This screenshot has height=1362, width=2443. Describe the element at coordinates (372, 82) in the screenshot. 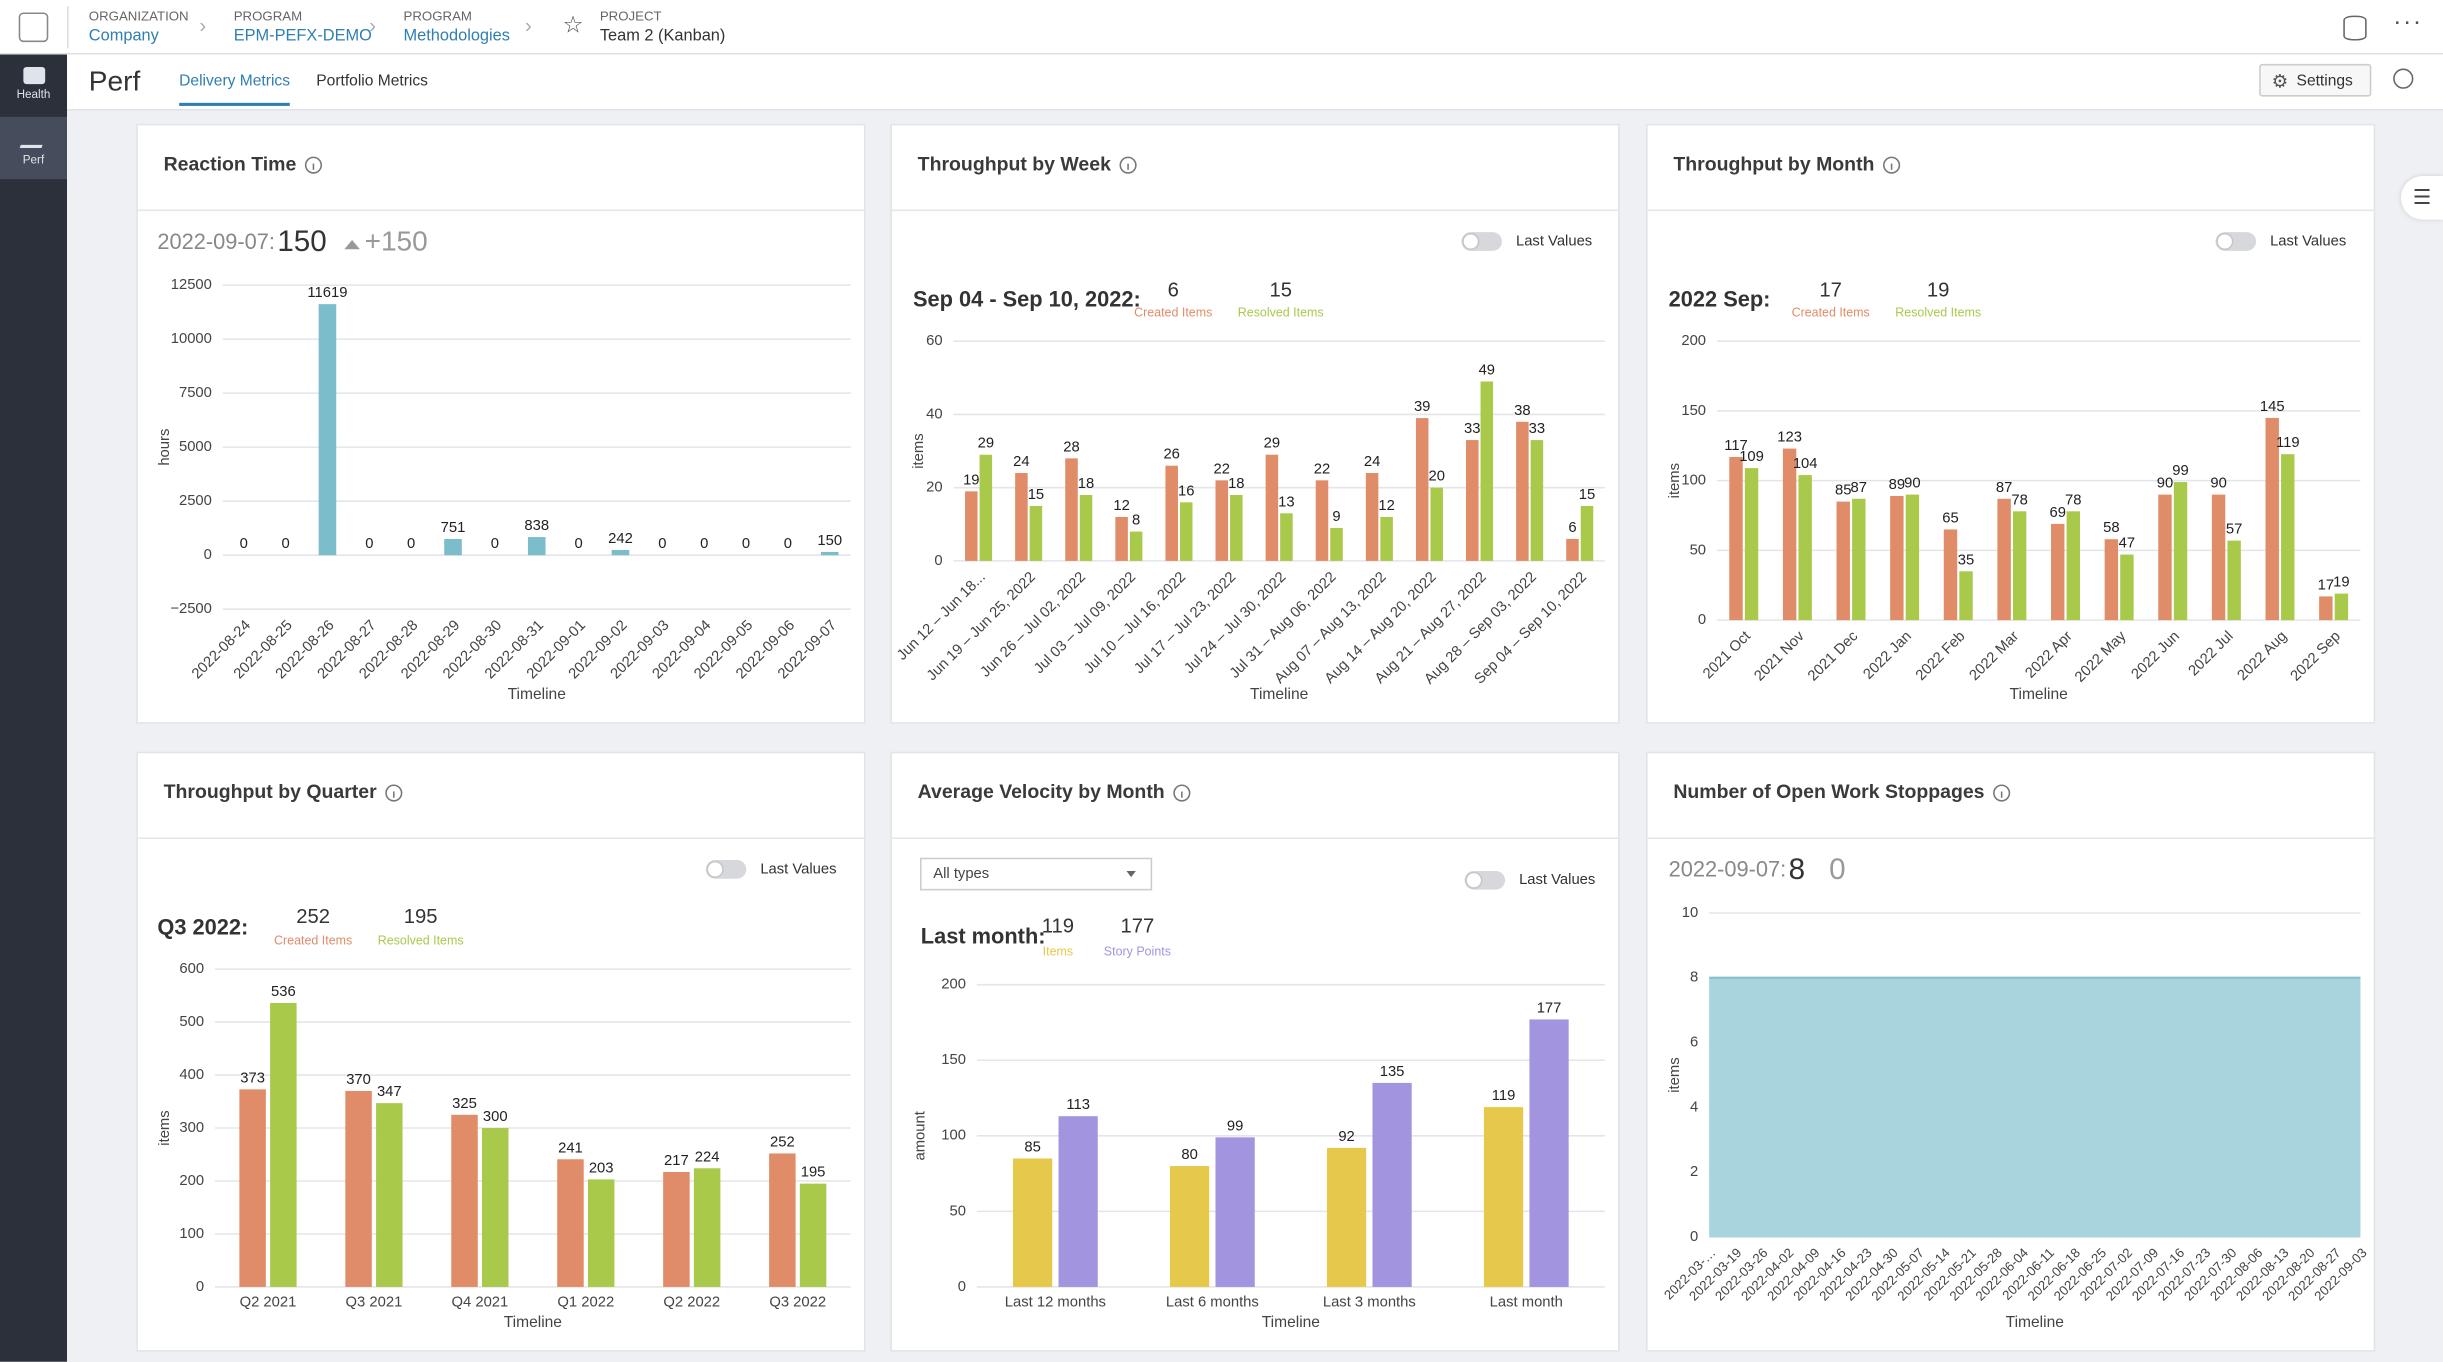

I see `tab: Portfolio Metrics` at that location.